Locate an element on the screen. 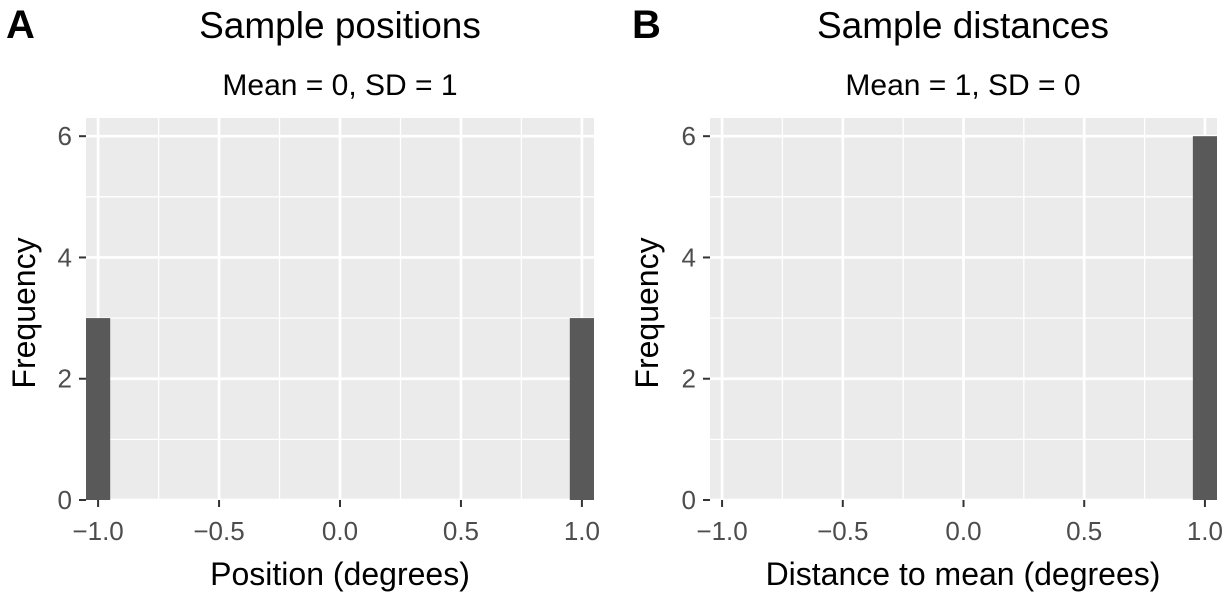  chart-title: Sample positions is located at coordinates (340, 25).